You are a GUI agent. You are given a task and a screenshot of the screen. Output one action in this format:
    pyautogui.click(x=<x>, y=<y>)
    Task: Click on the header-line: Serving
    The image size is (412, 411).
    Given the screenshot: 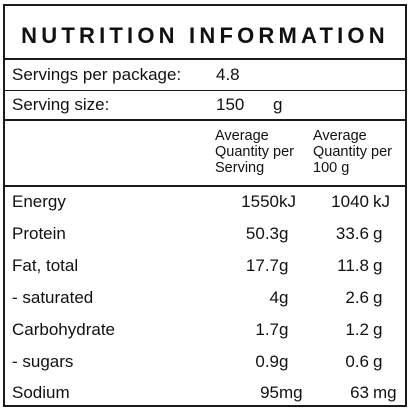 What is the action you would take?
    pyautogui.click(x=240, y=168)
    